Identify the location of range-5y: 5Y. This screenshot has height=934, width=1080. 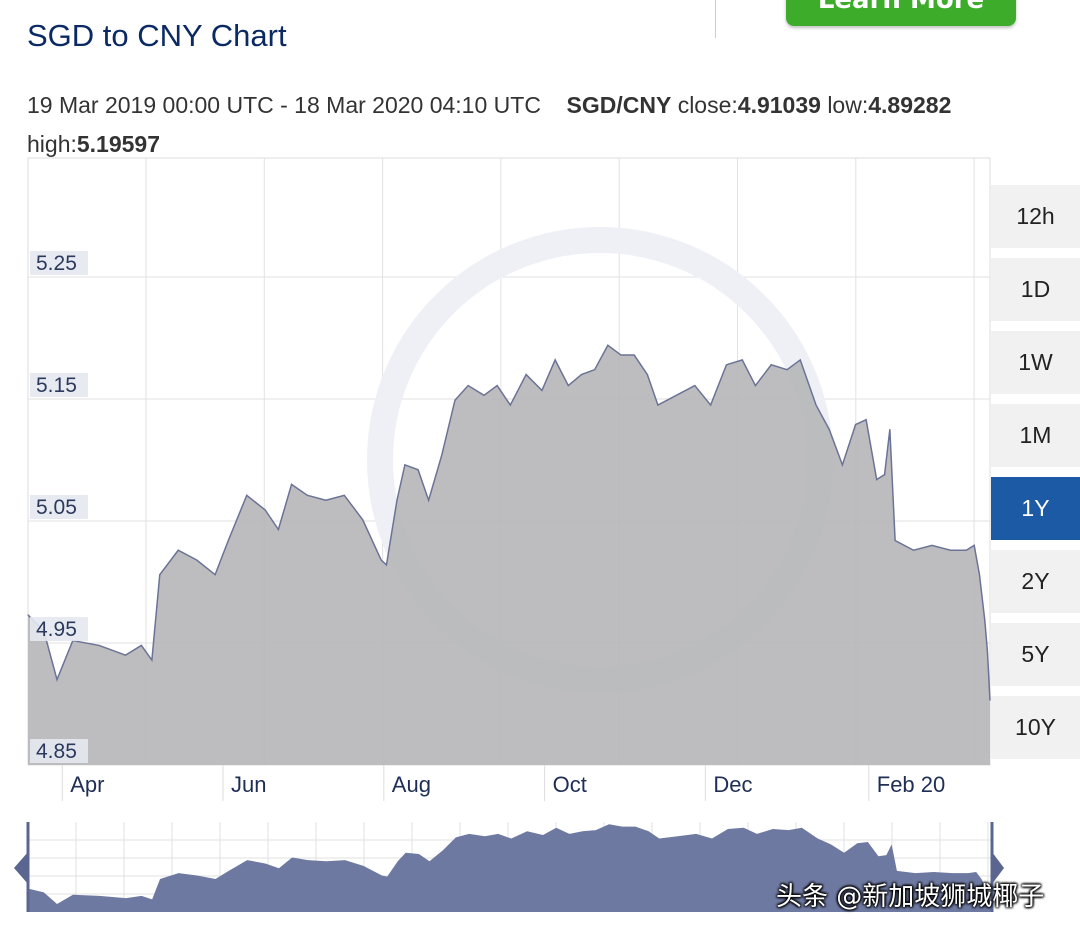
(1035, 654).